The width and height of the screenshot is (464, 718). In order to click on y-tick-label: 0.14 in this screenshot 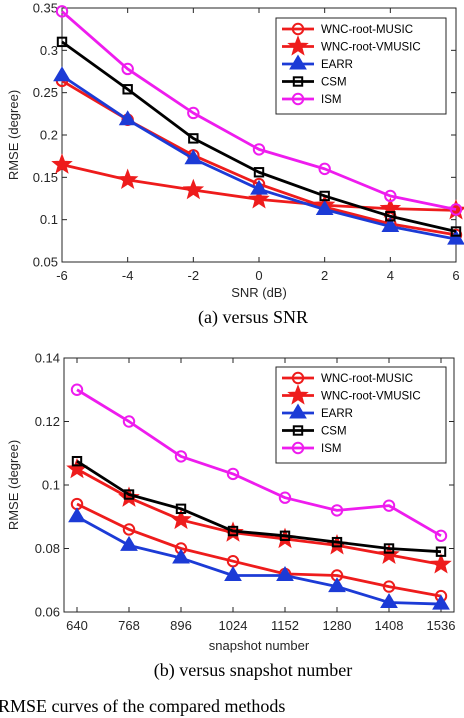, I will do `click(47, 358)`.